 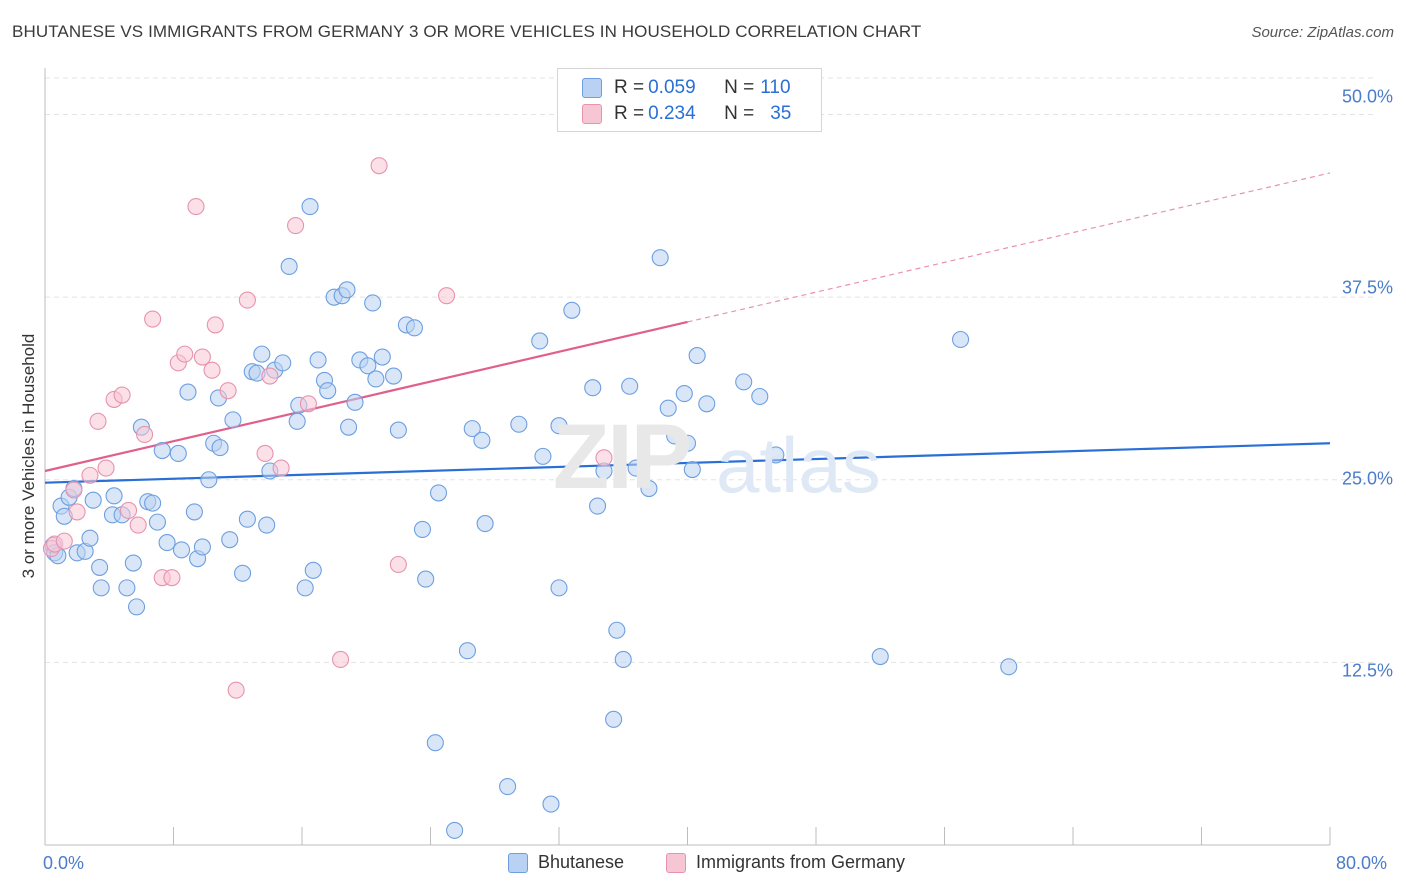 I want to click on x-tick-label-max: 80.0%, so click(x=1362, y=863).